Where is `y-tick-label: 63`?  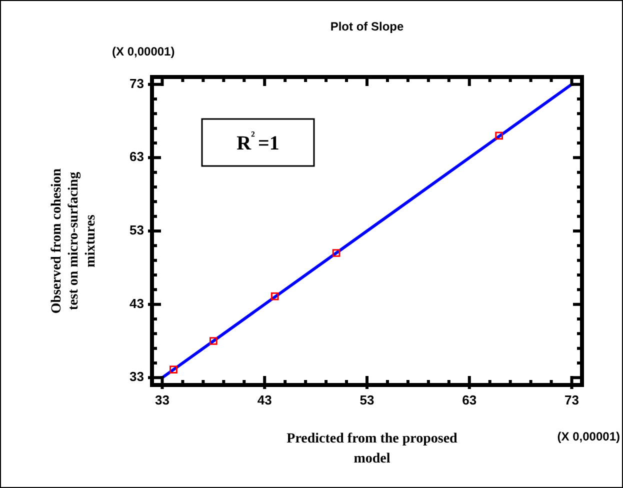
y-tick-label: 63 is located at coordinates (137, 156).